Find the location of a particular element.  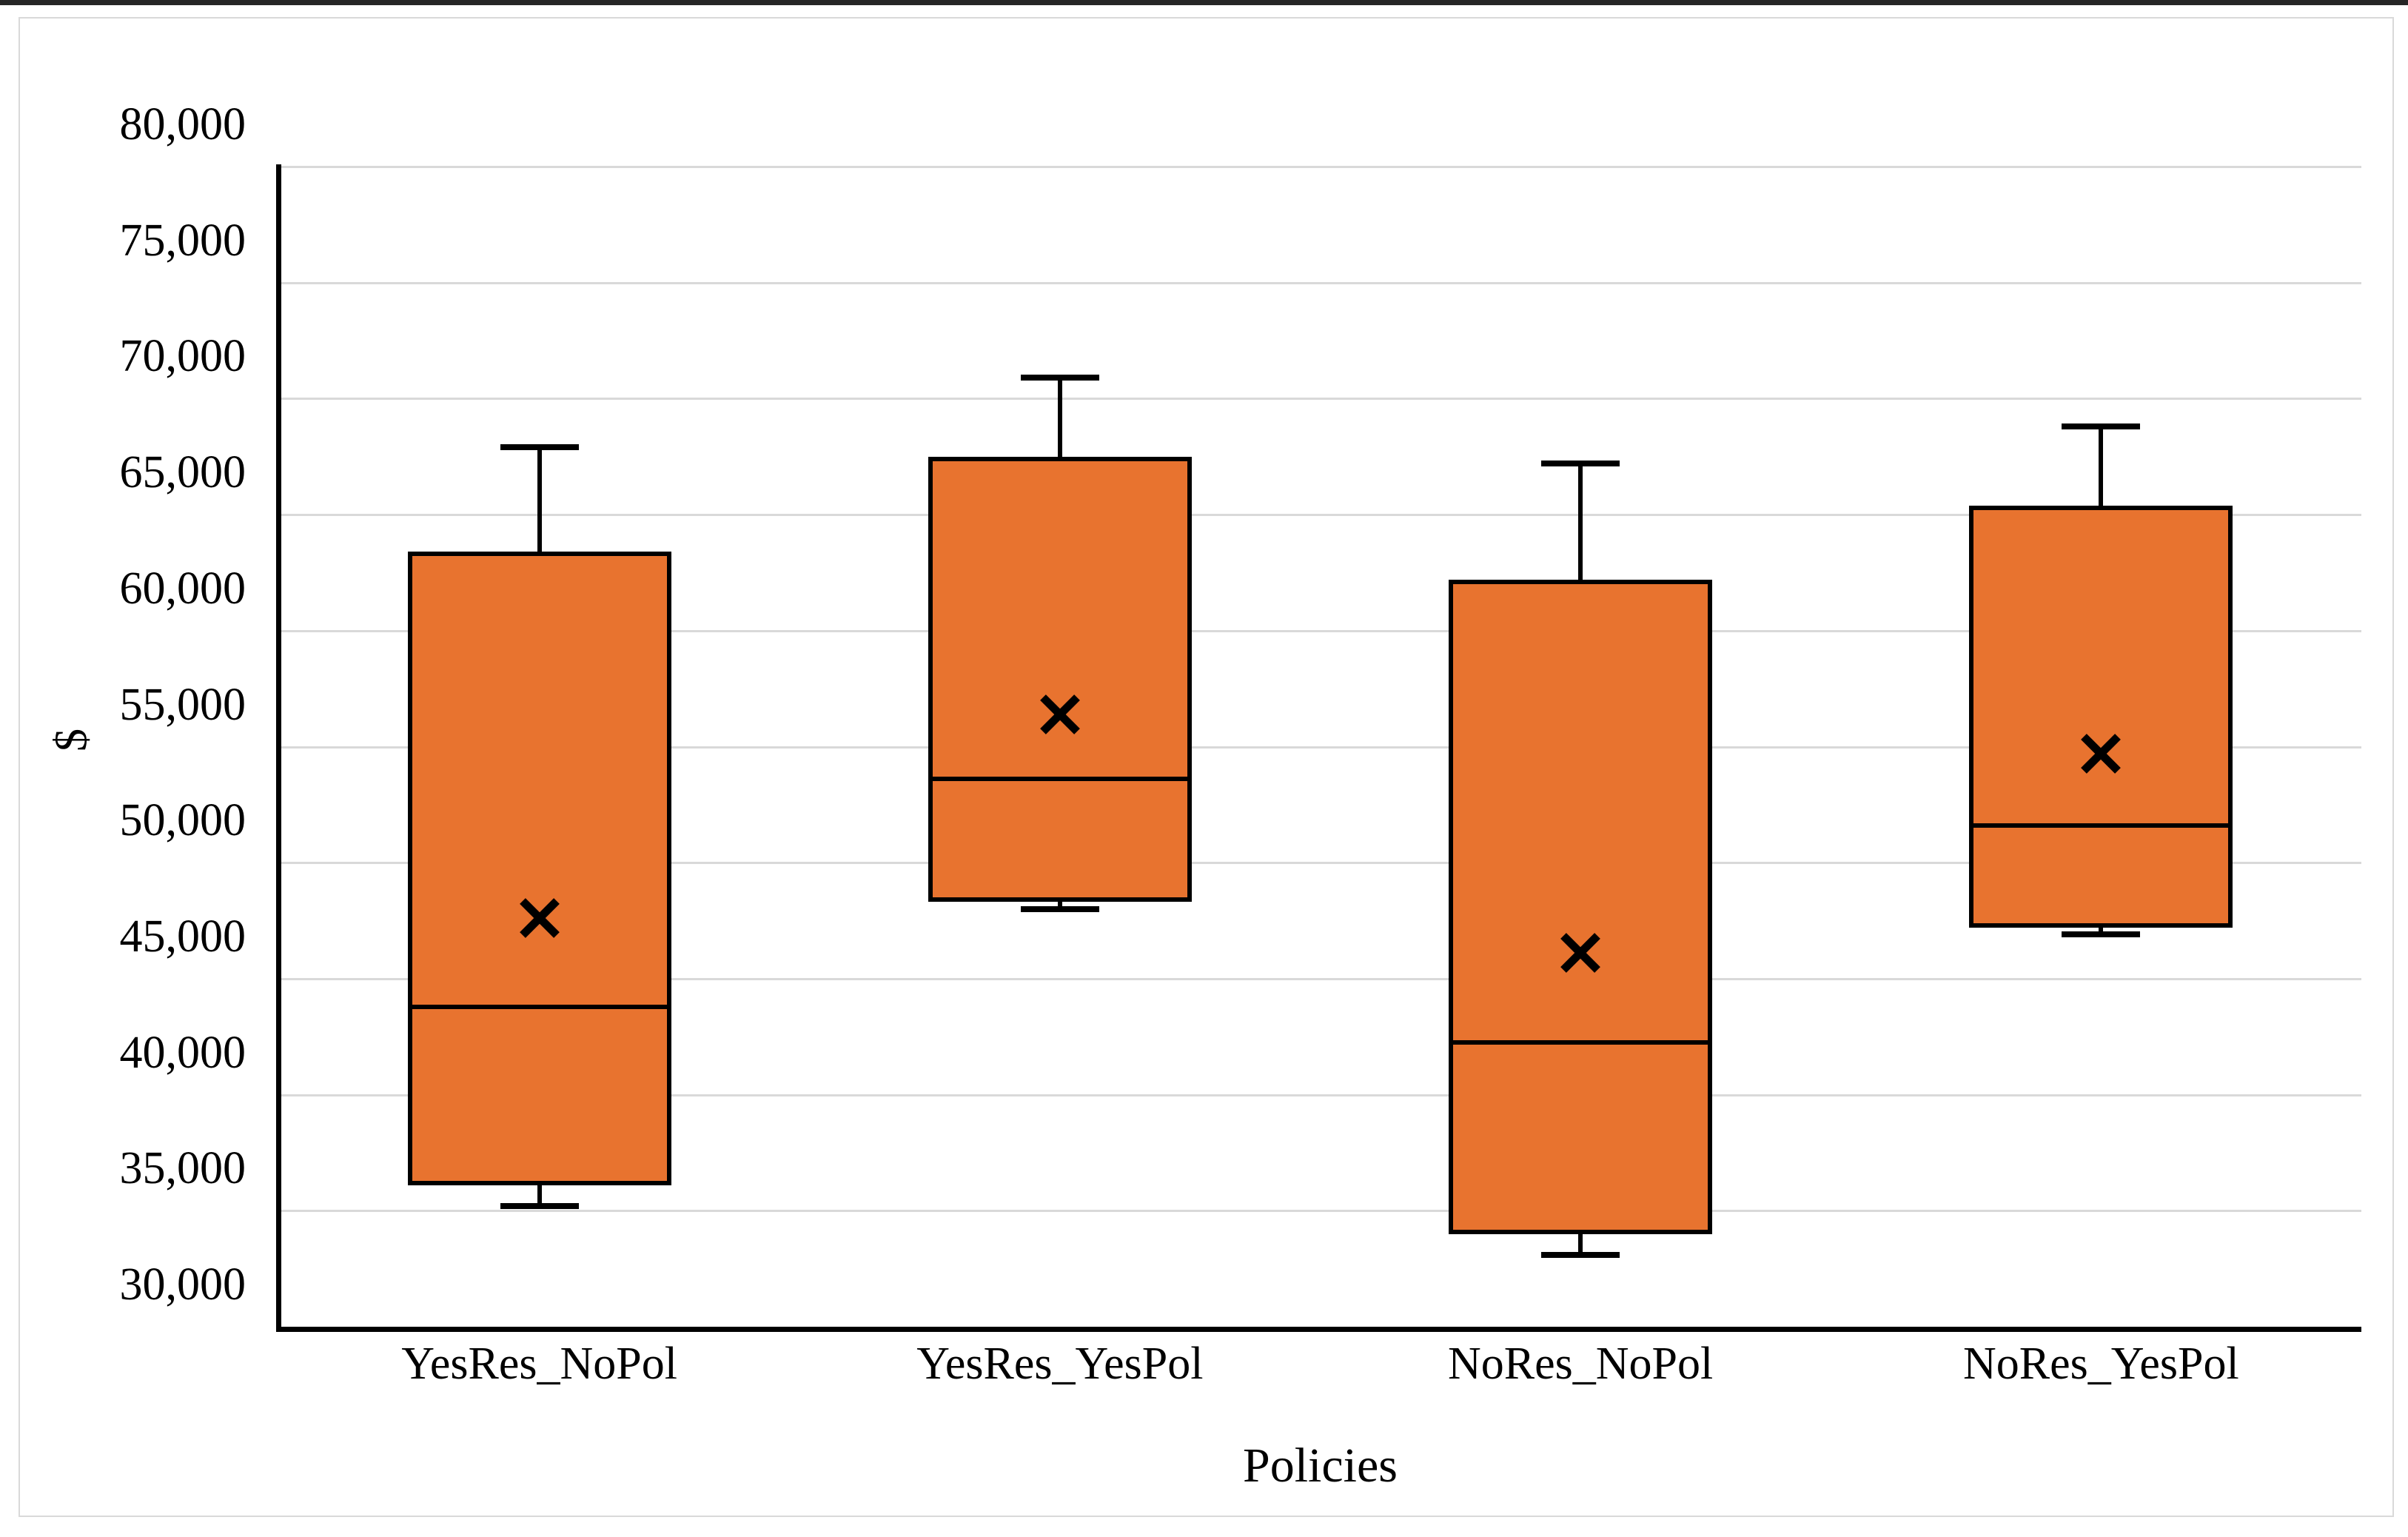

y-tick-label: 70,000 is located at coordinates (182, 357).